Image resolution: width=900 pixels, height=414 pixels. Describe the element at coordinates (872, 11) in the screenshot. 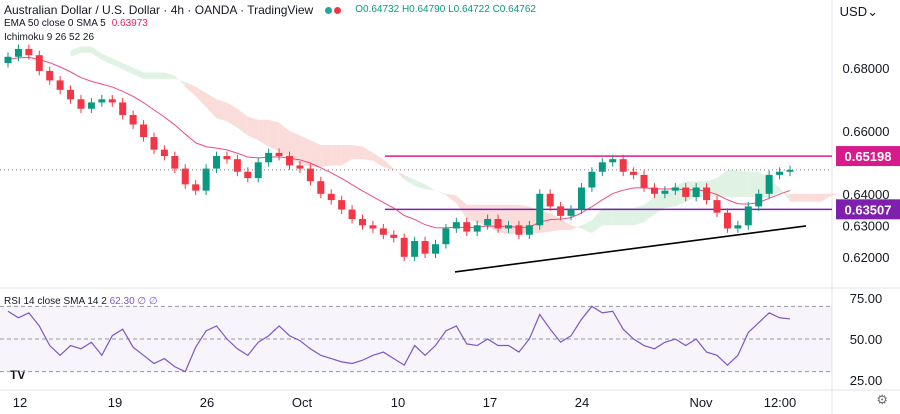

I see `chevron-down-icon: ⌄` at that location.